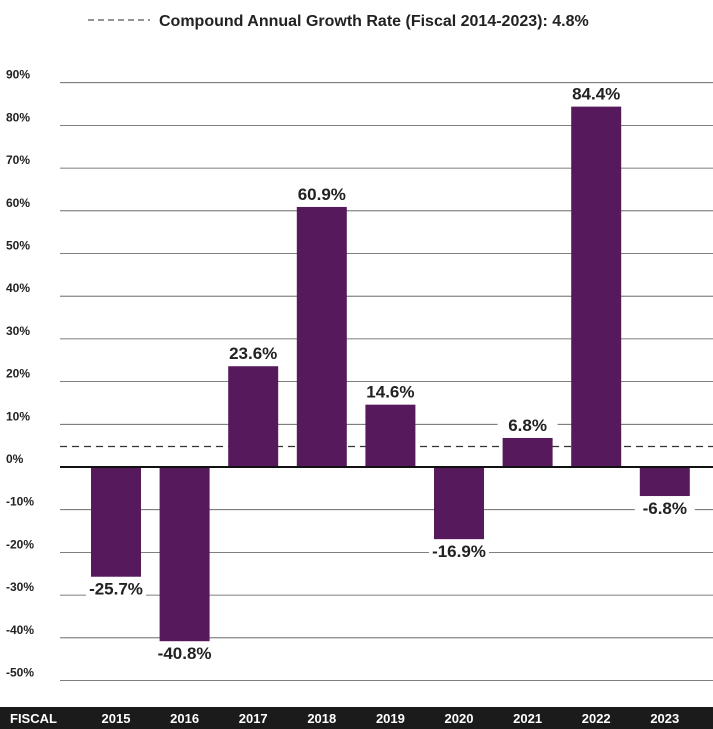  Describe the element at coordinates (20, 587) in the screenshot. I see `y-tick-label: -30%` at that location.